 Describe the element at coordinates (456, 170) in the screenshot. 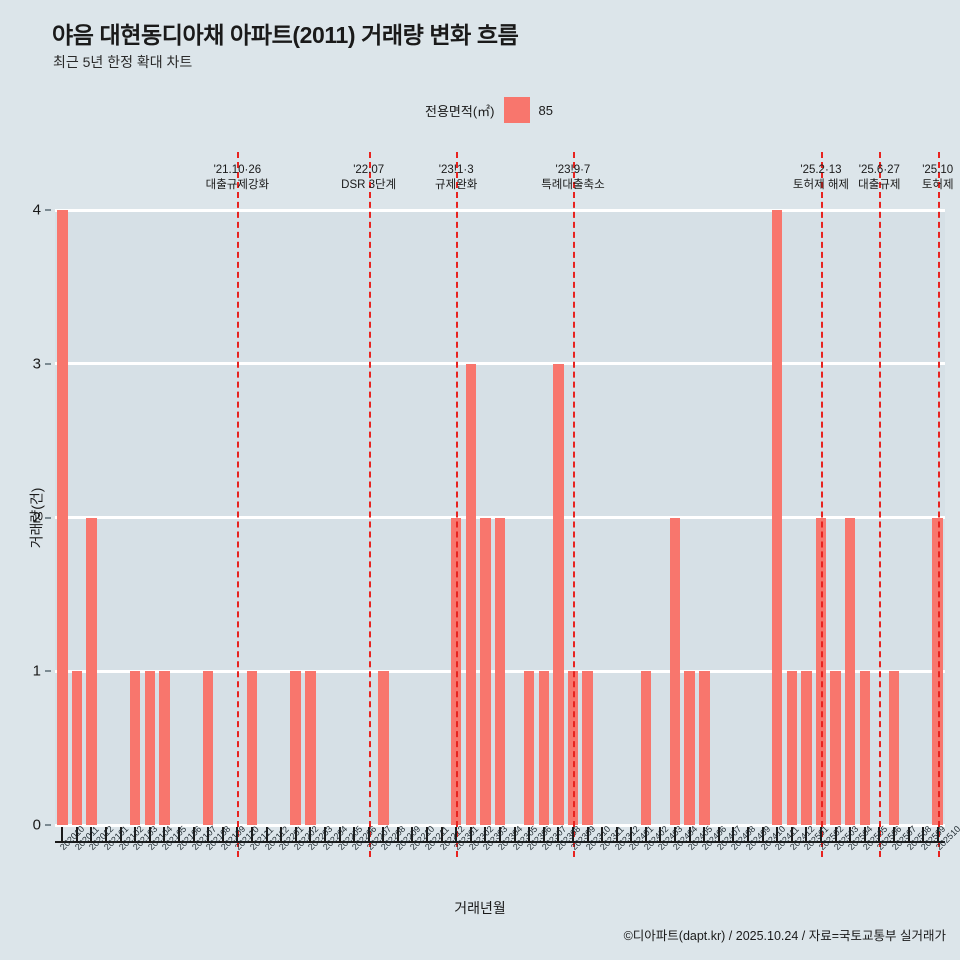

I see `event-date: '23!1·3` at that location.